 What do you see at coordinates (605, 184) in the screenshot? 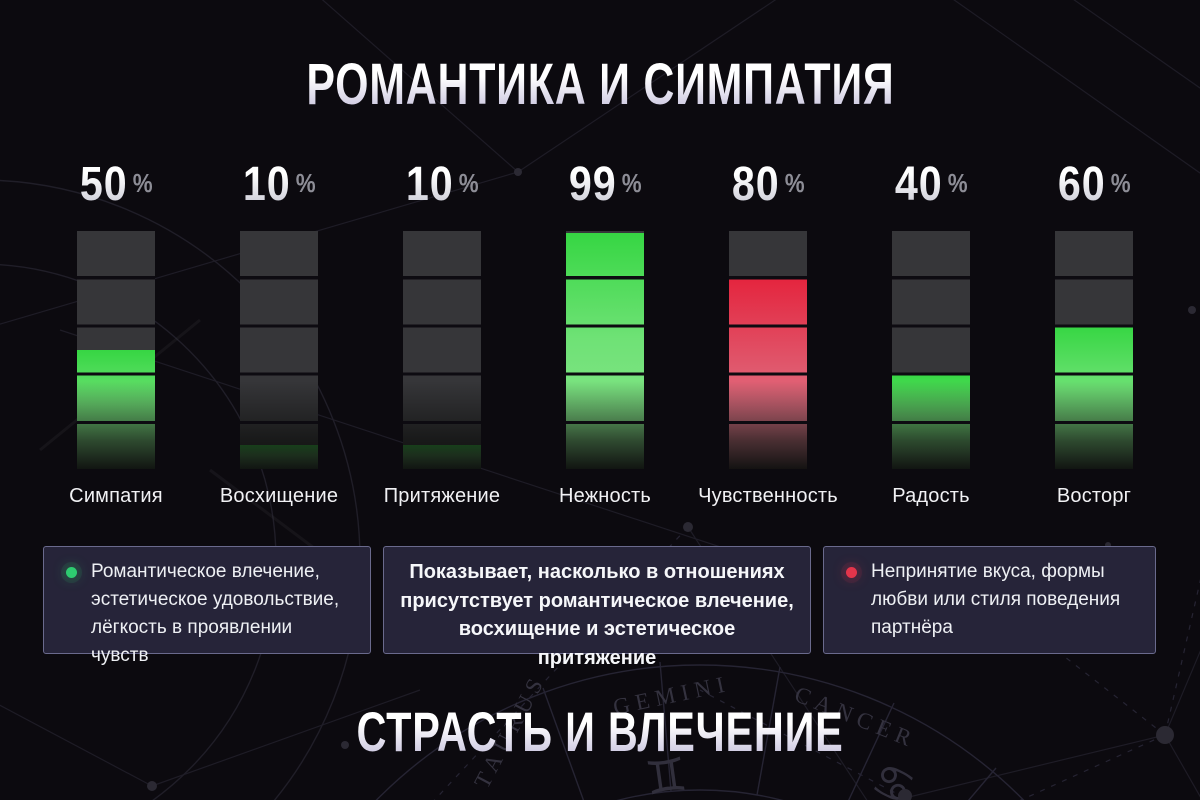
I see `gauge-value: 99%` at bounding box center [605, 184].